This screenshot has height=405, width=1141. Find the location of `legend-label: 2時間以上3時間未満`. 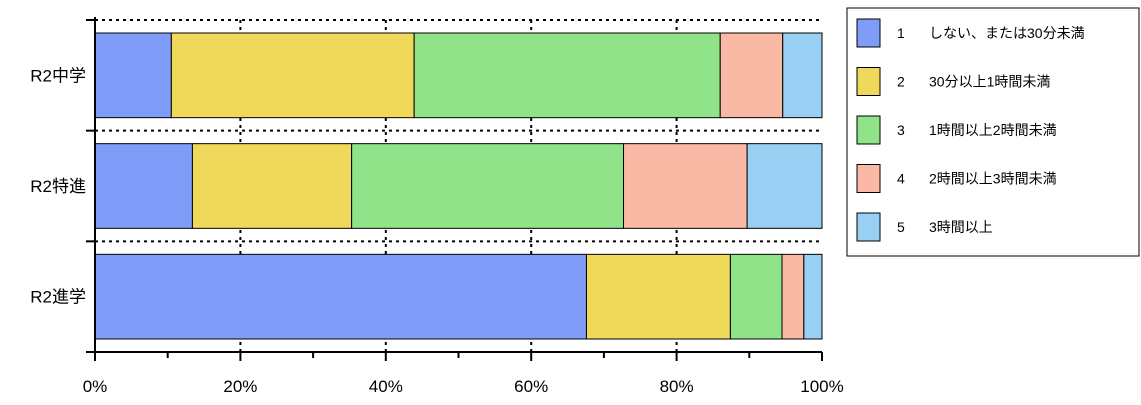

legend-label: 2時間以上3時間未満 is located at coordinates (993, 179).